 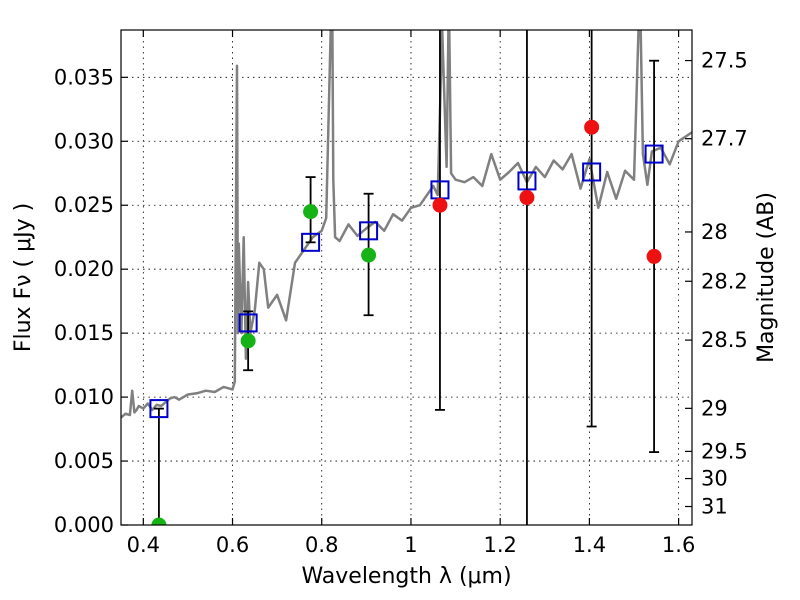 What do you see at coordinates (84, 77) in the screenshot?
I see `y-tick-label: 0.035` at bounding box center [84, 77].